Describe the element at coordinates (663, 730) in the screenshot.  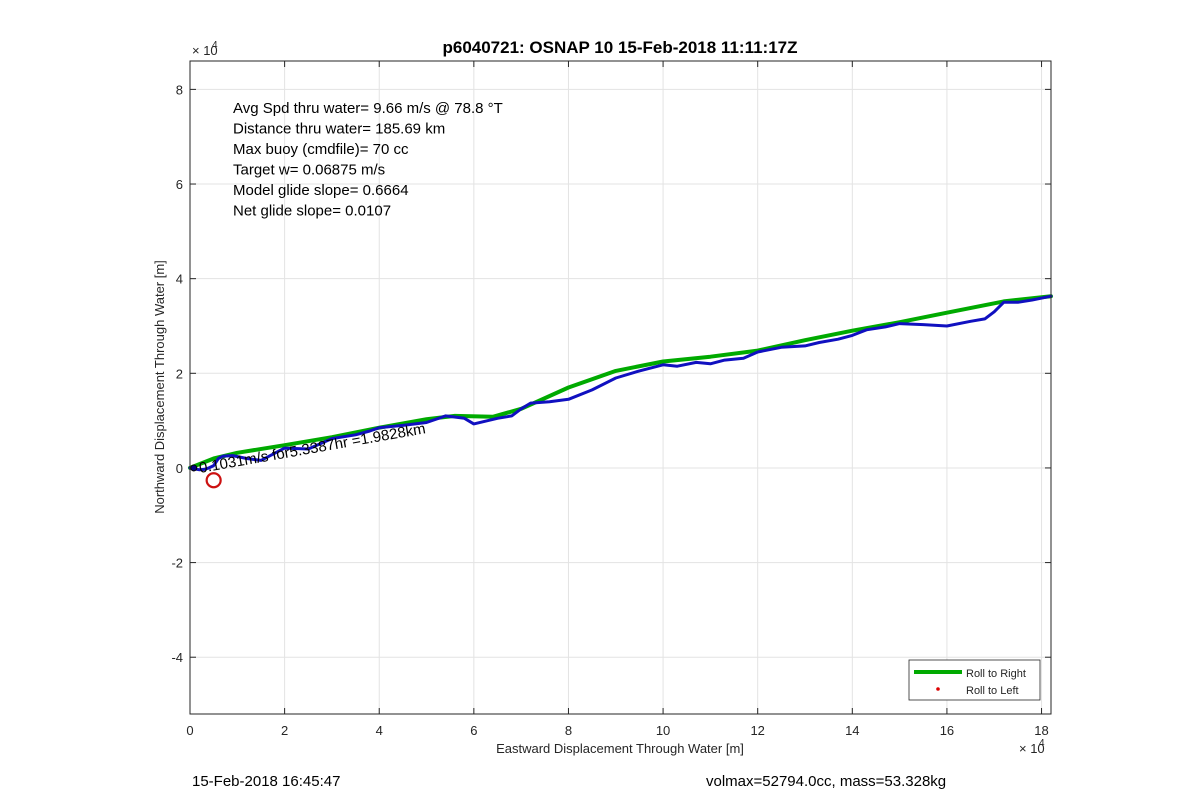
I see `x-tick-label: 10` at that location.